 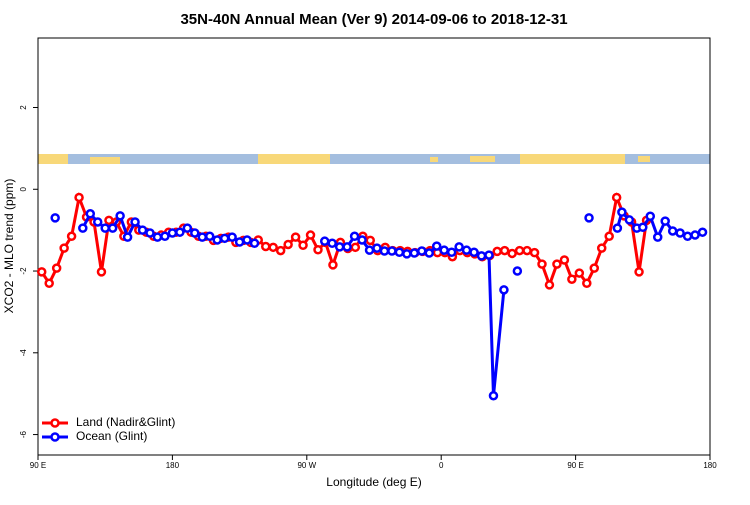 I want to click on y-tick-label: 0, so click(x=23, y=188).